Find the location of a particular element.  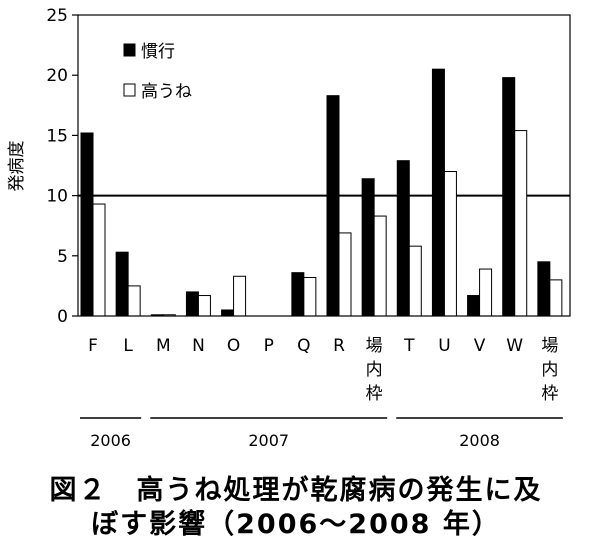

year-groups: 2006 2007 2008 is located at coordinates (321, 433).